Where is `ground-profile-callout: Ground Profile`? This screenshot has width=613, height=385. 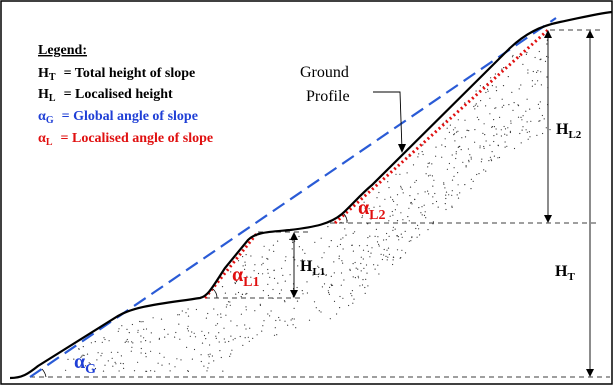
ground-profile-callout: Ground Profile is located at coordinates (325, 84).